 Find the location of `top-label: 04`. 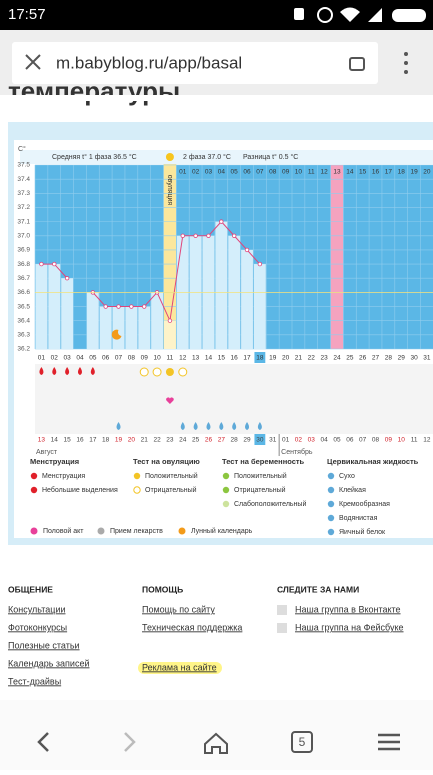

top-label: 04 is located at coordinates (222, 172).